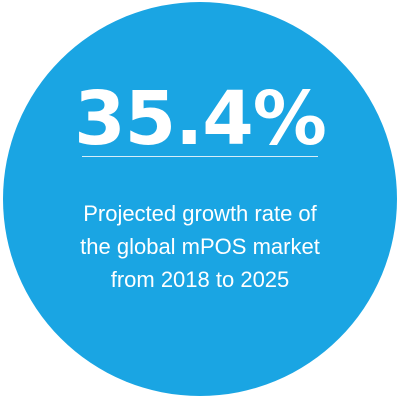 Image resolution: width=400 pixels, height=400 pixels. I want to click on stat-value: 35.4%, so click(200, 119).